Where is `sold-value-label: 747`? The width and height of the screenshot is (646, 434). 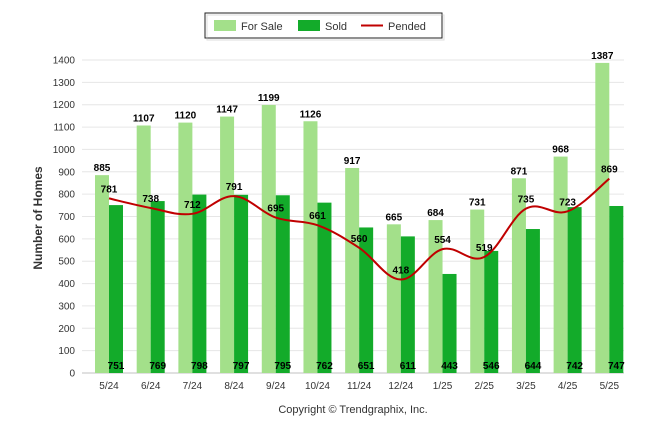 sold-value-label: 747 is located at coordinates (616, 366).